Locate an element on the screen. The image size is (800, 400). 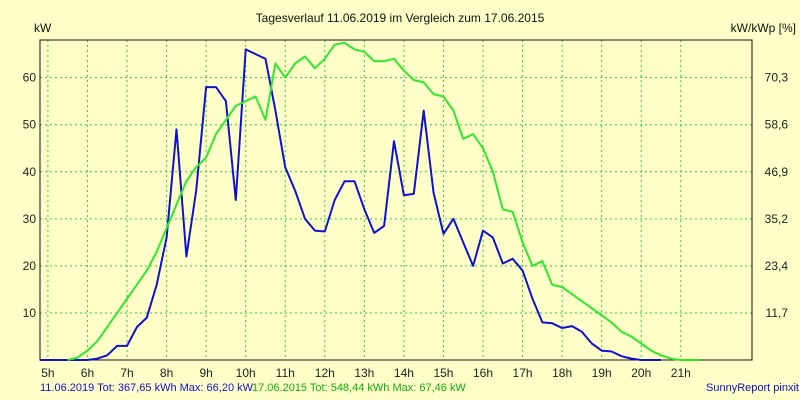
y-tick-label-right: 46,9 is located at coordinates (777, 172).